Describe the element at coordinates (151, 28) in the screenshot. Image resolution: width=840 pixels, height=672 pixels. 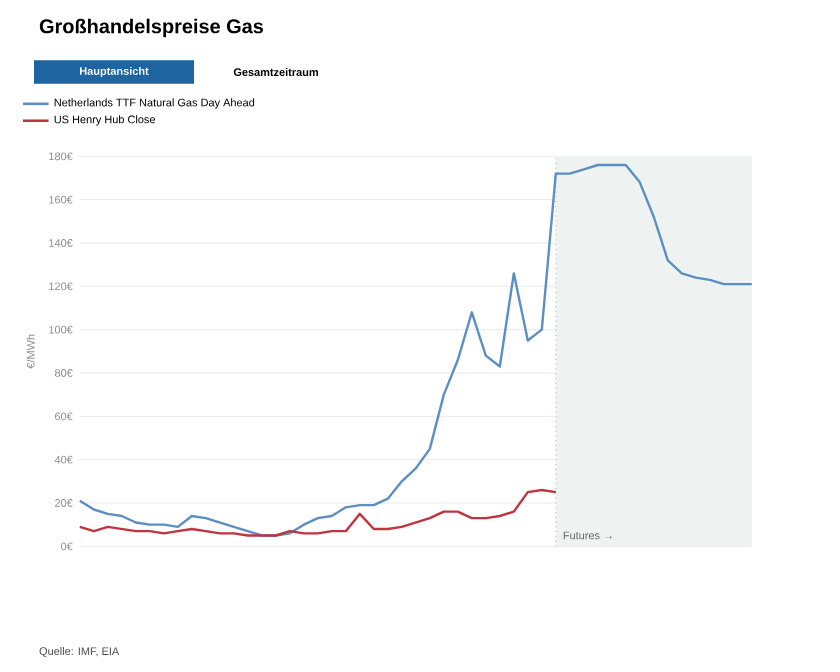
I see `chart-title: Großhandelspreise Gas` at that location.